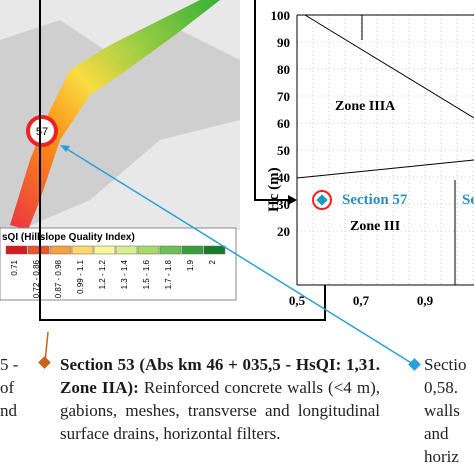 This screenshot has width=474, height=474. What do you see at coordinates (271, 100) in the screenshot?
I see `frame-line` at bounding box center [271, 100].